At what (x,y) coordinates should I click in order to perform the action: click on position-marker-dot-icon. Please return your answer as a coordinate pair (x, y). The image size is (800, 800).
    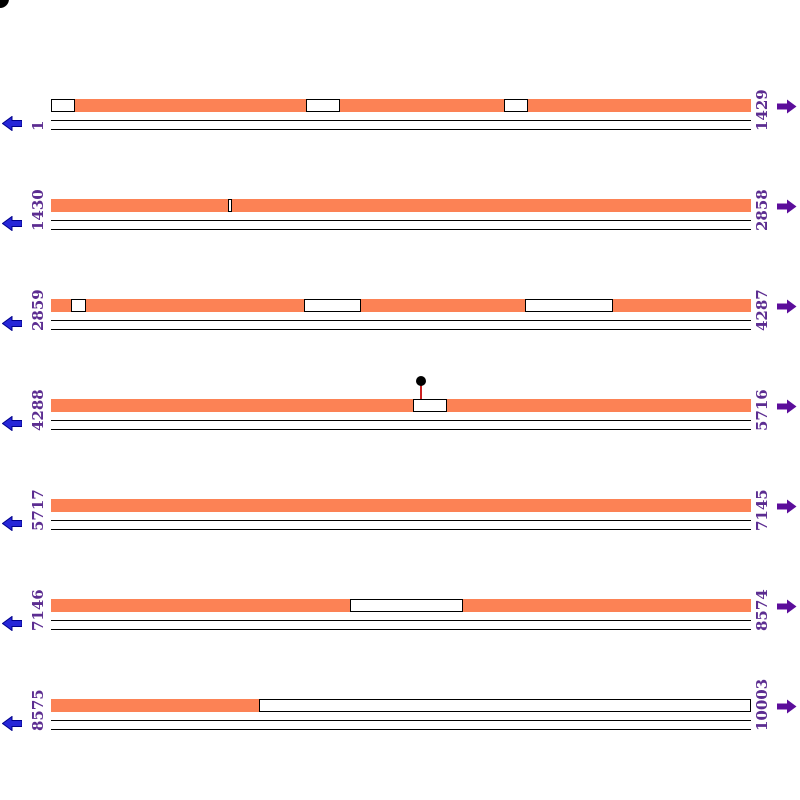
    Looking at the image, I should click on (421, 381).